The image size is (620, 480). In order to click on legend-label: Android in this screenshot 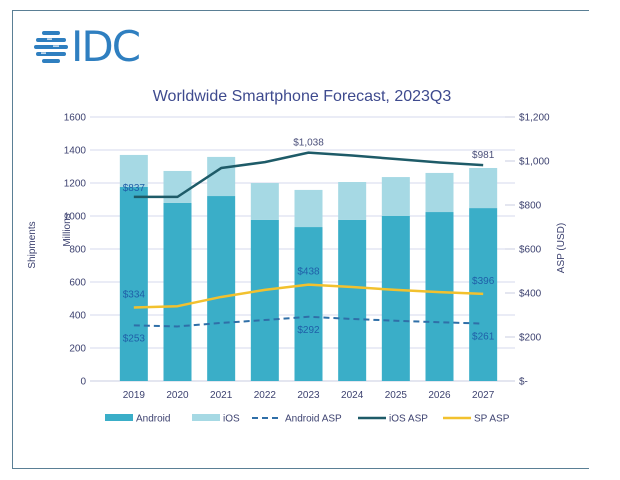, I will do `click(153, 419)`.